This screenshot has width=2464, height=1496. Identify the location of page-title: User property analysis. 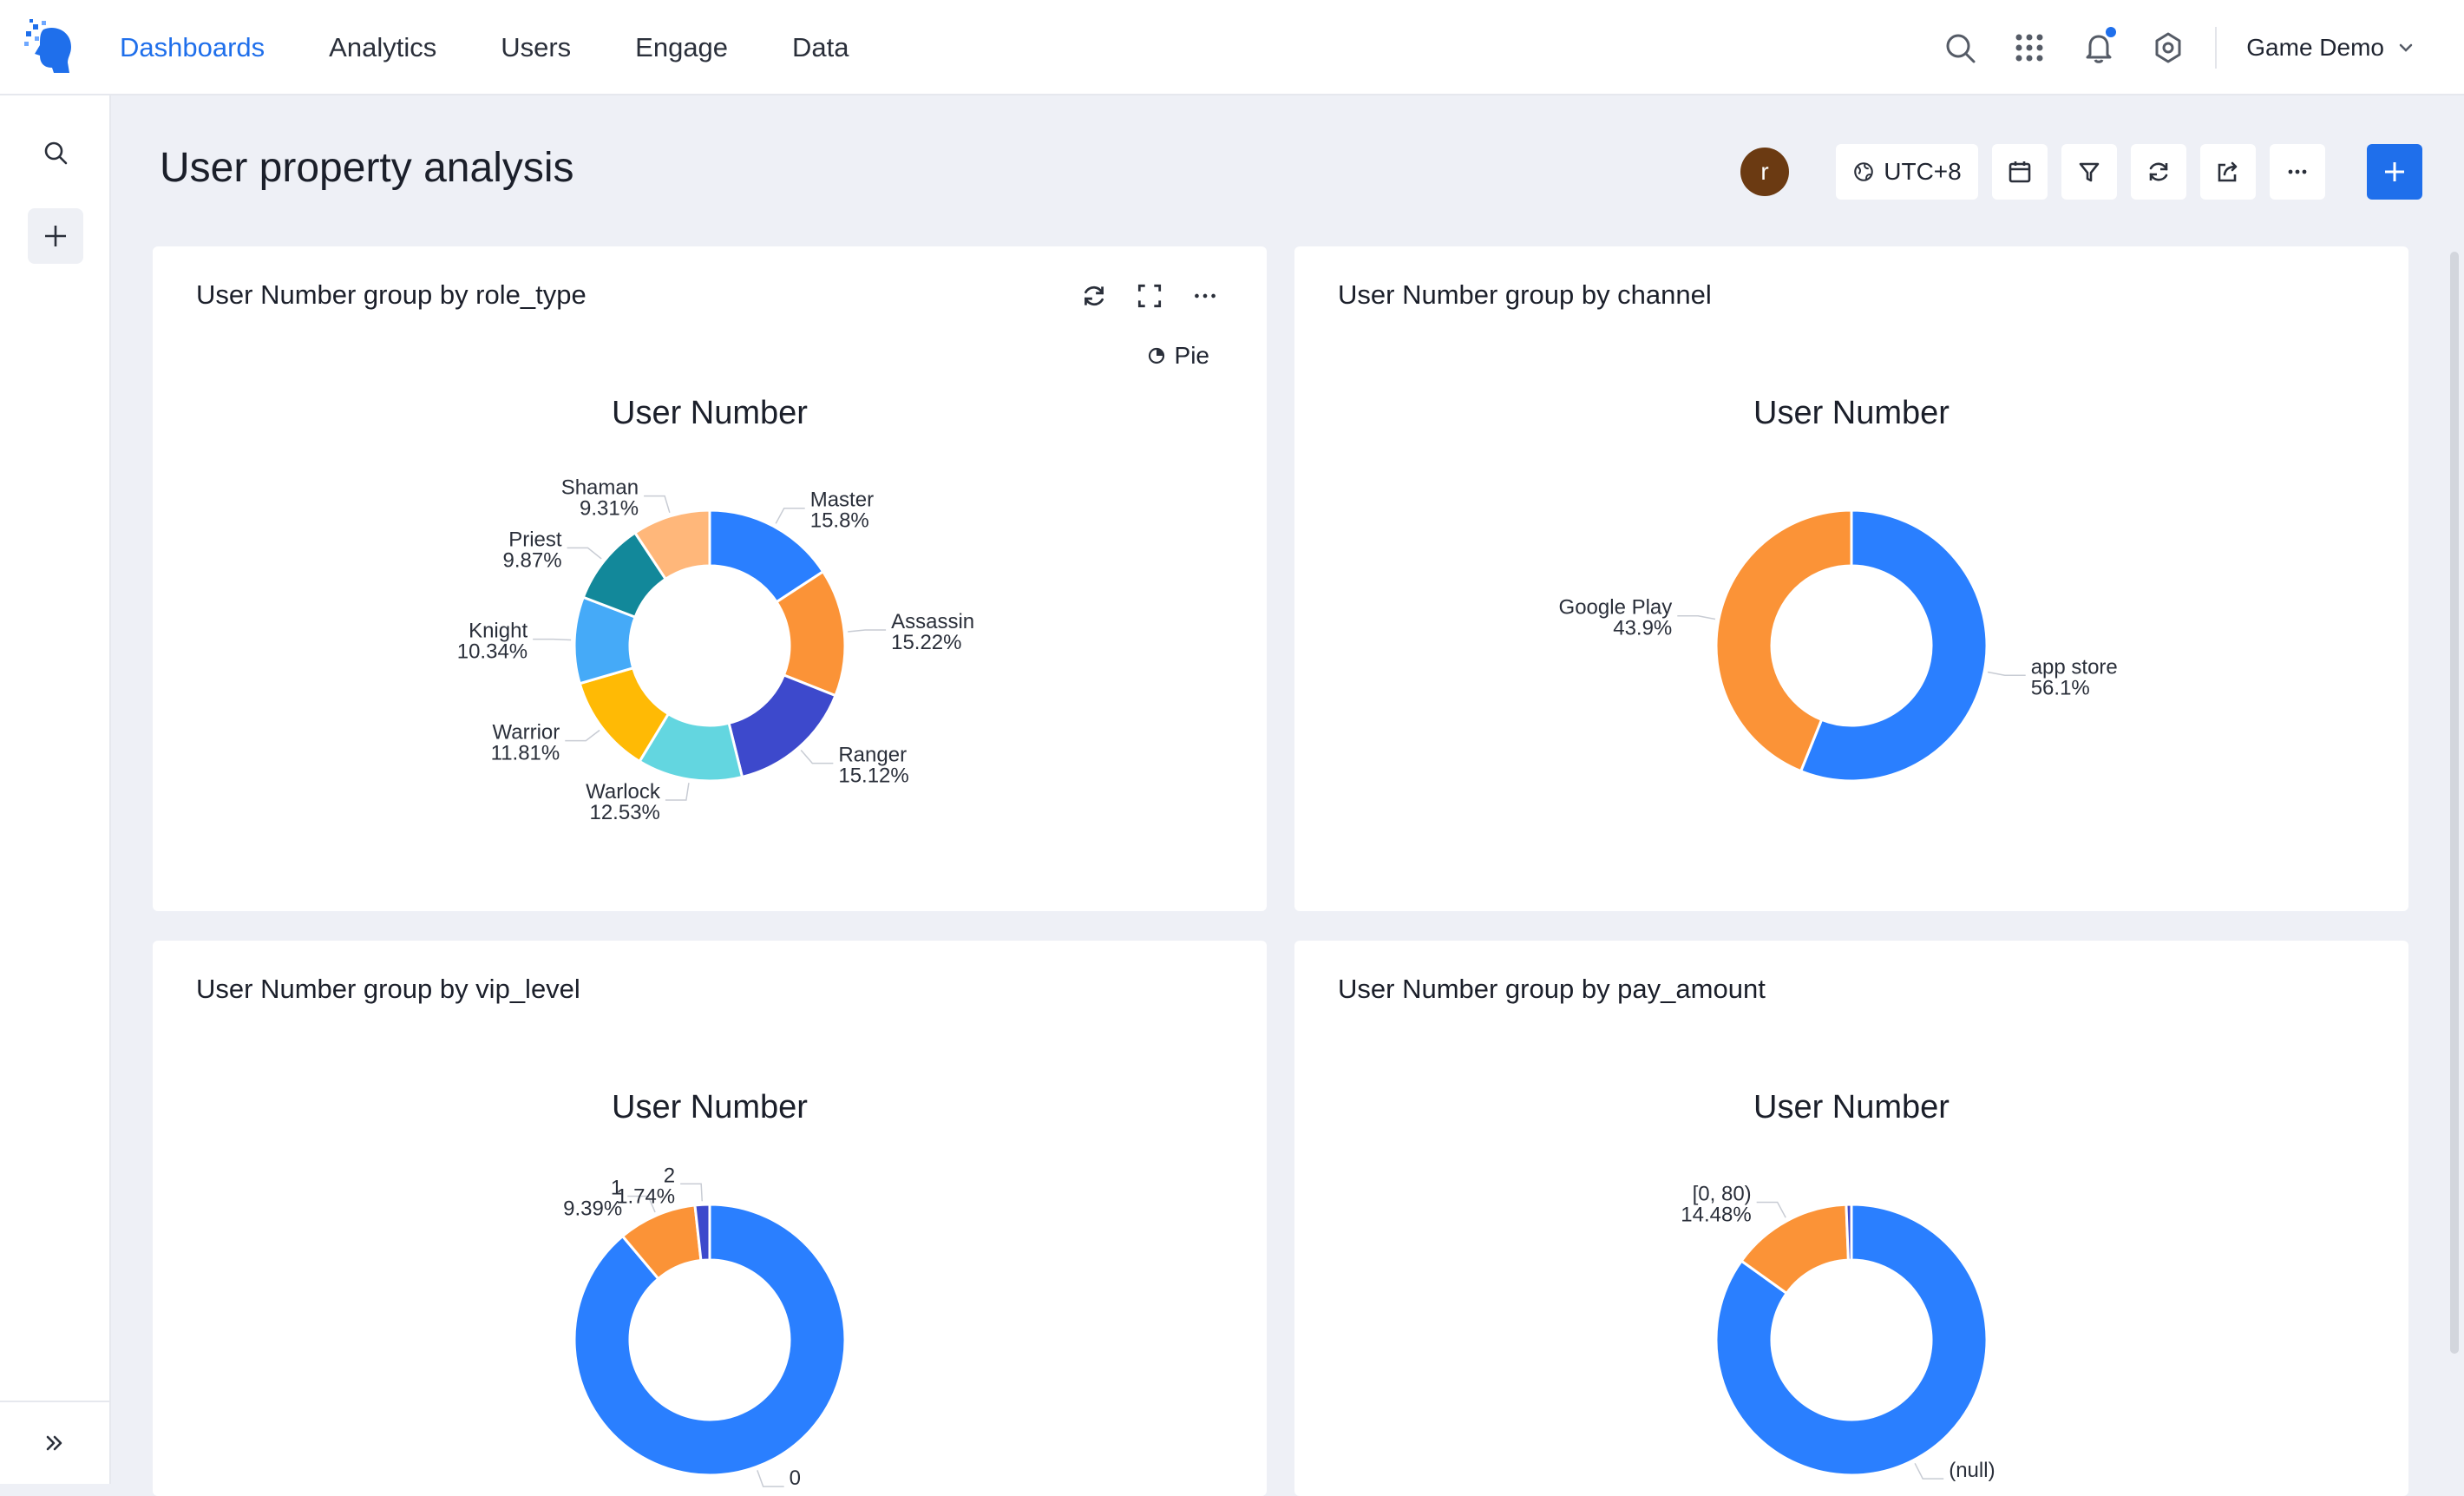
(367, 168).